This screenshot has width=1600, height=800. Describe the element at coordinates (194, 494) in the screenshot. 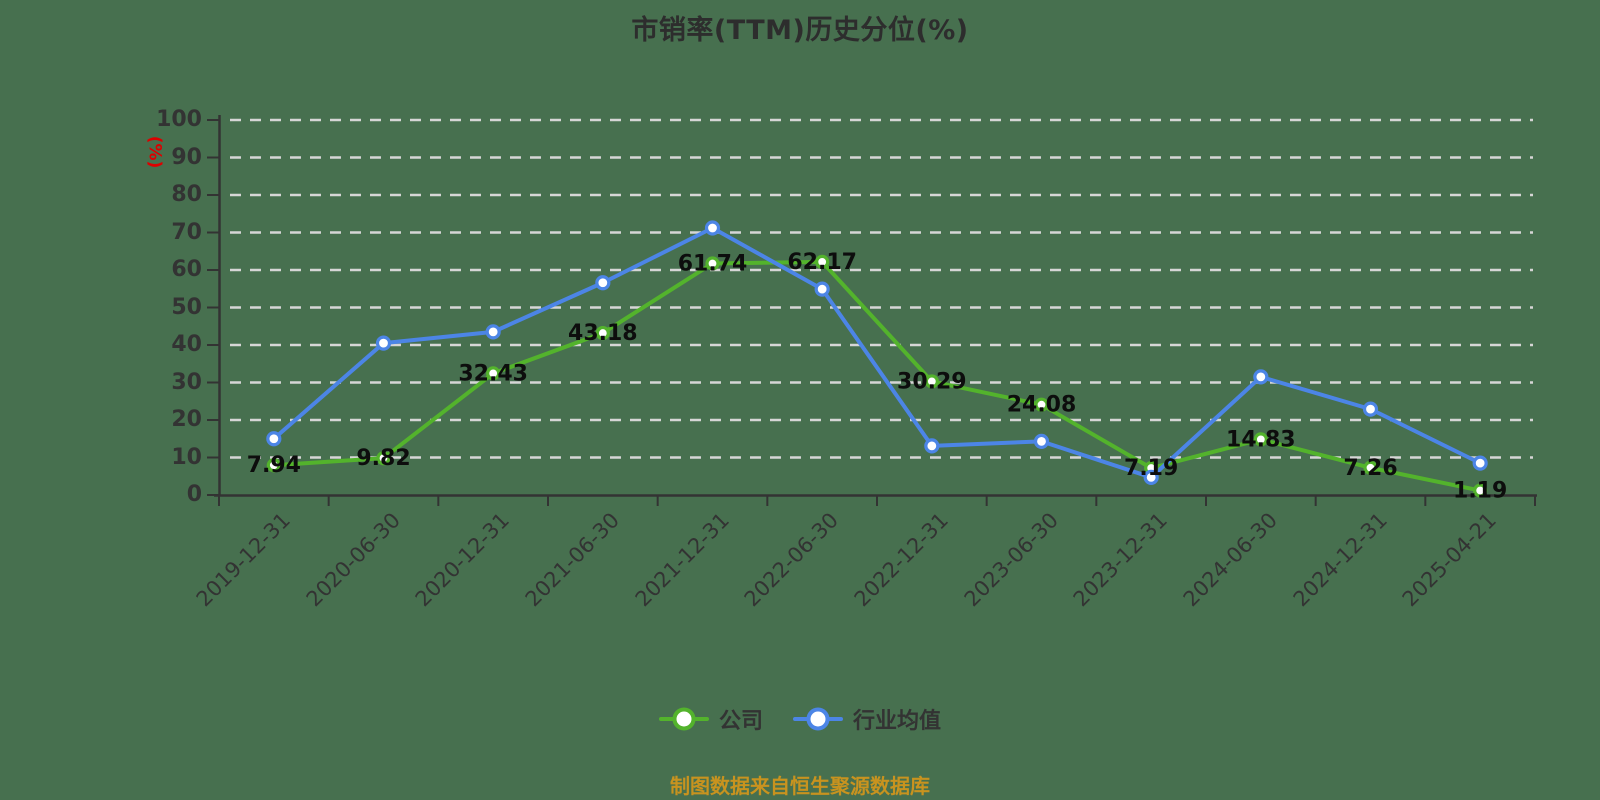

I see `y-axis-tick-label: 0` at that location.